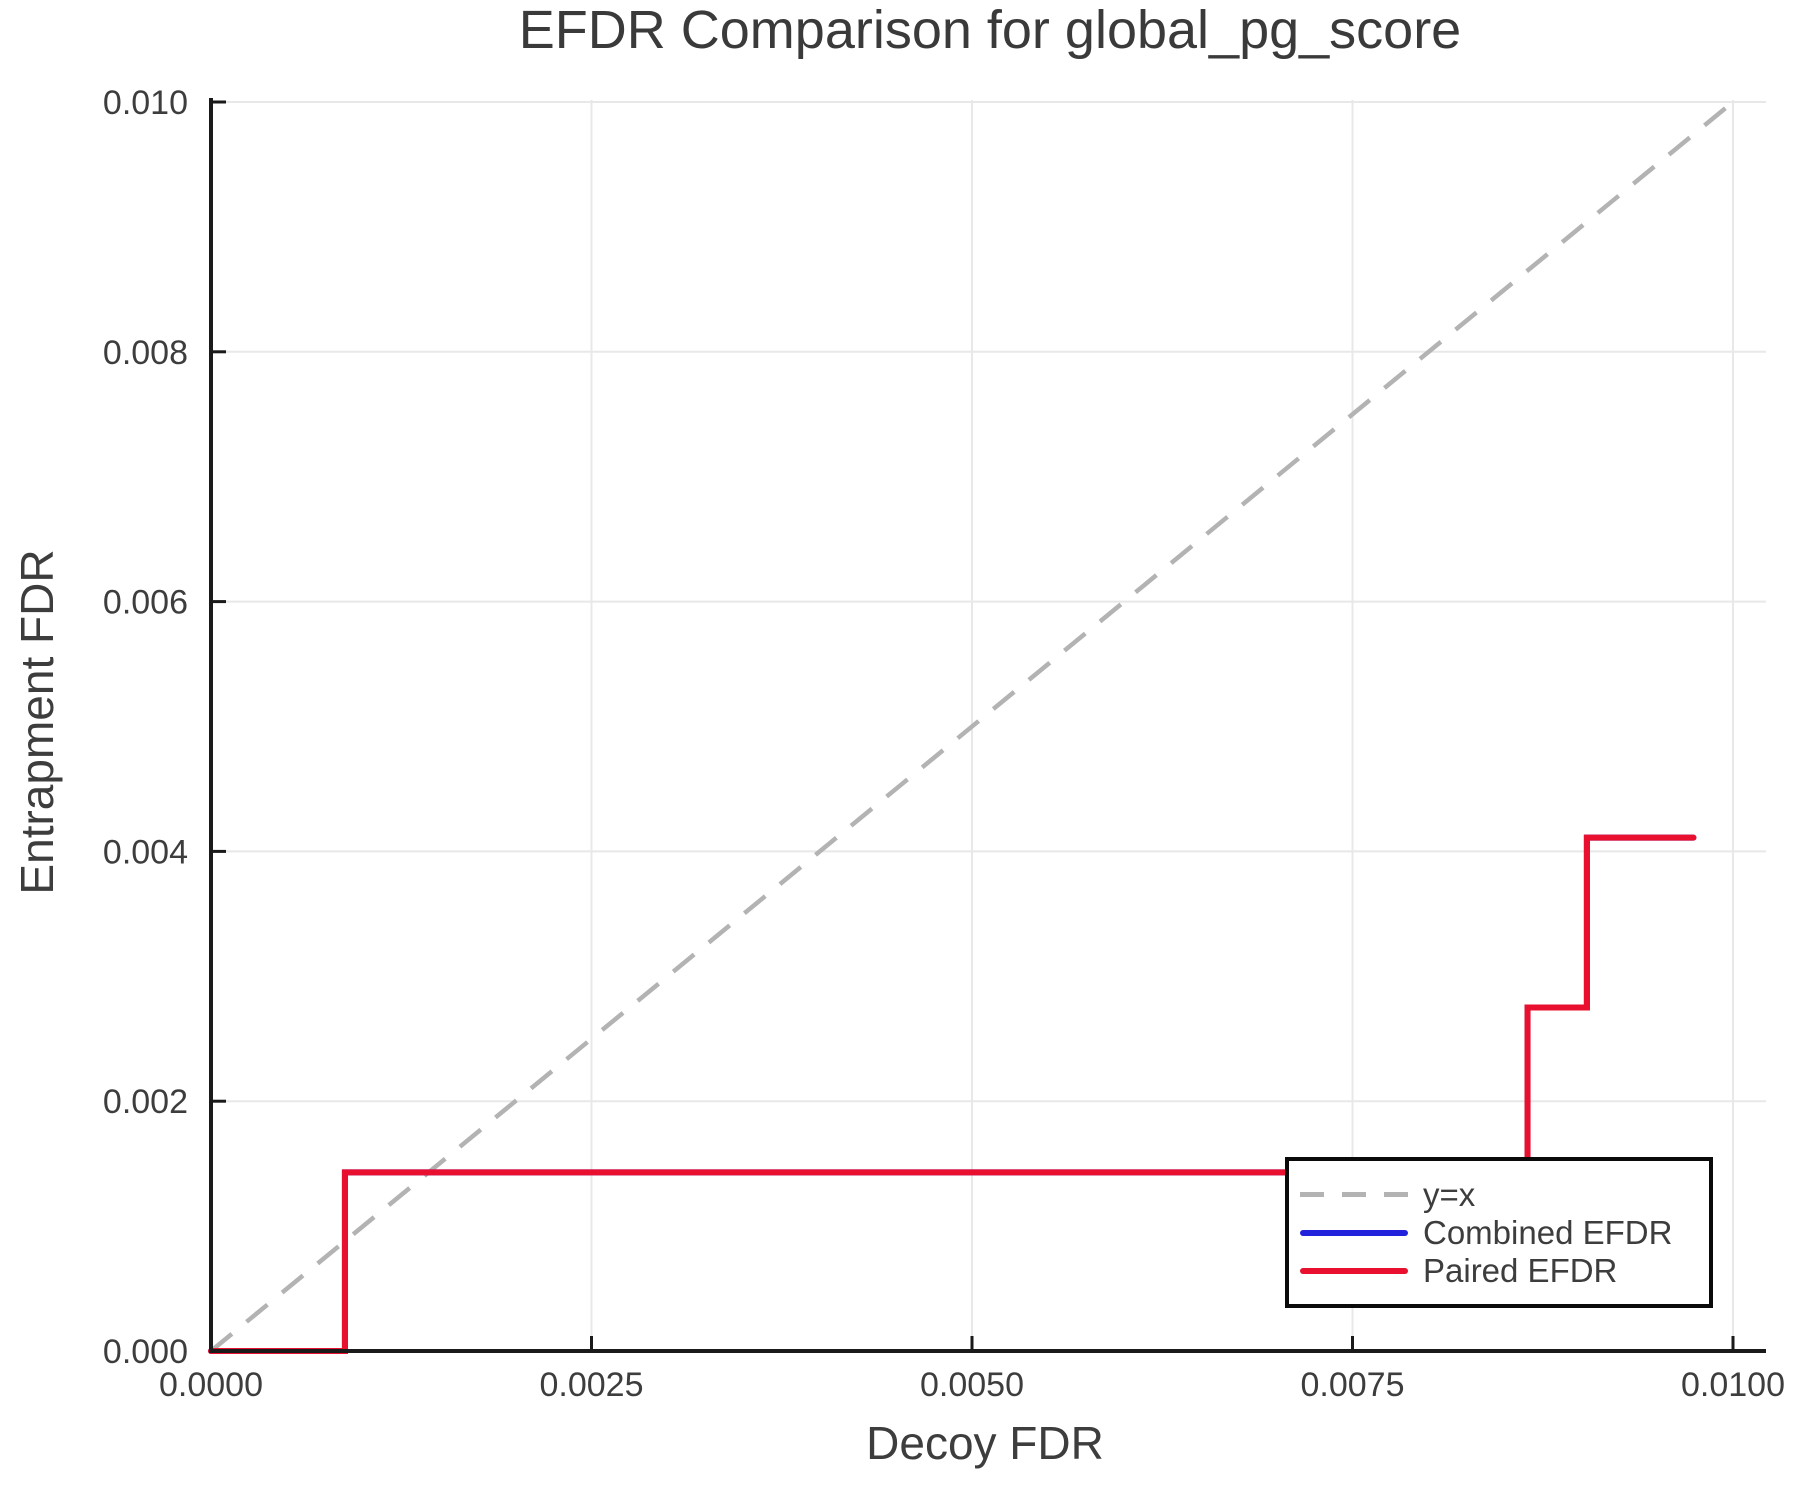 The image size is (1800, 1500). Describe the element at coordinates (972, 1385) in the screenshot. I see `x-tick-label: 0.0050` at that location.